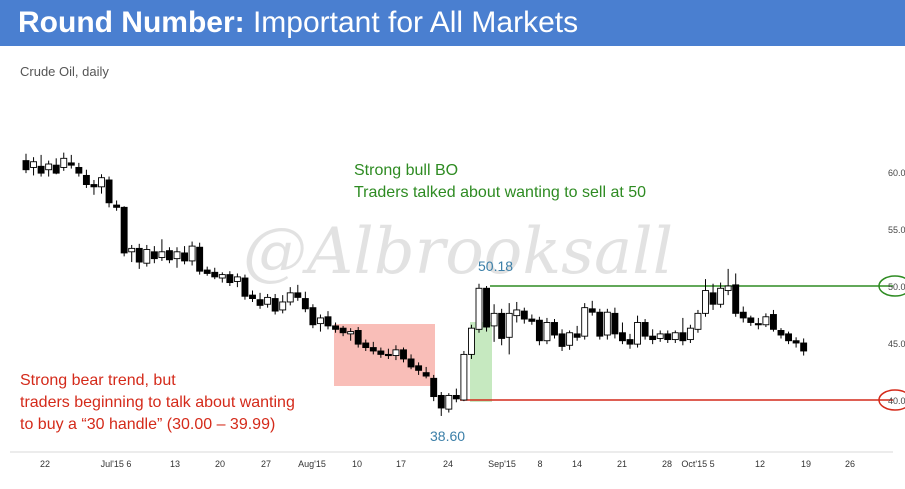 This screenshot has width=905, height=489. Describe the element at coordinates (697, 464) in the screenshot. I see `x-axis-label: Oct'15 5` at that location.